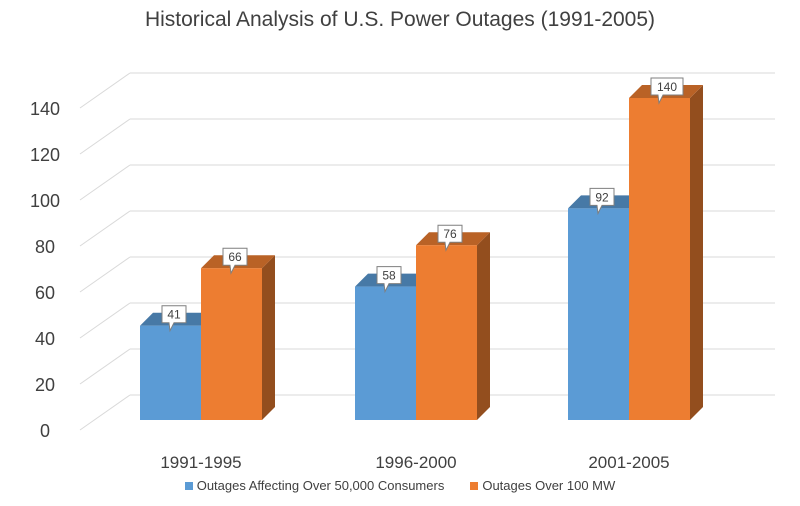 The width and height of the screenshot is (800, 506). I want to click on y-tick-label: 60, so click(45, 293).